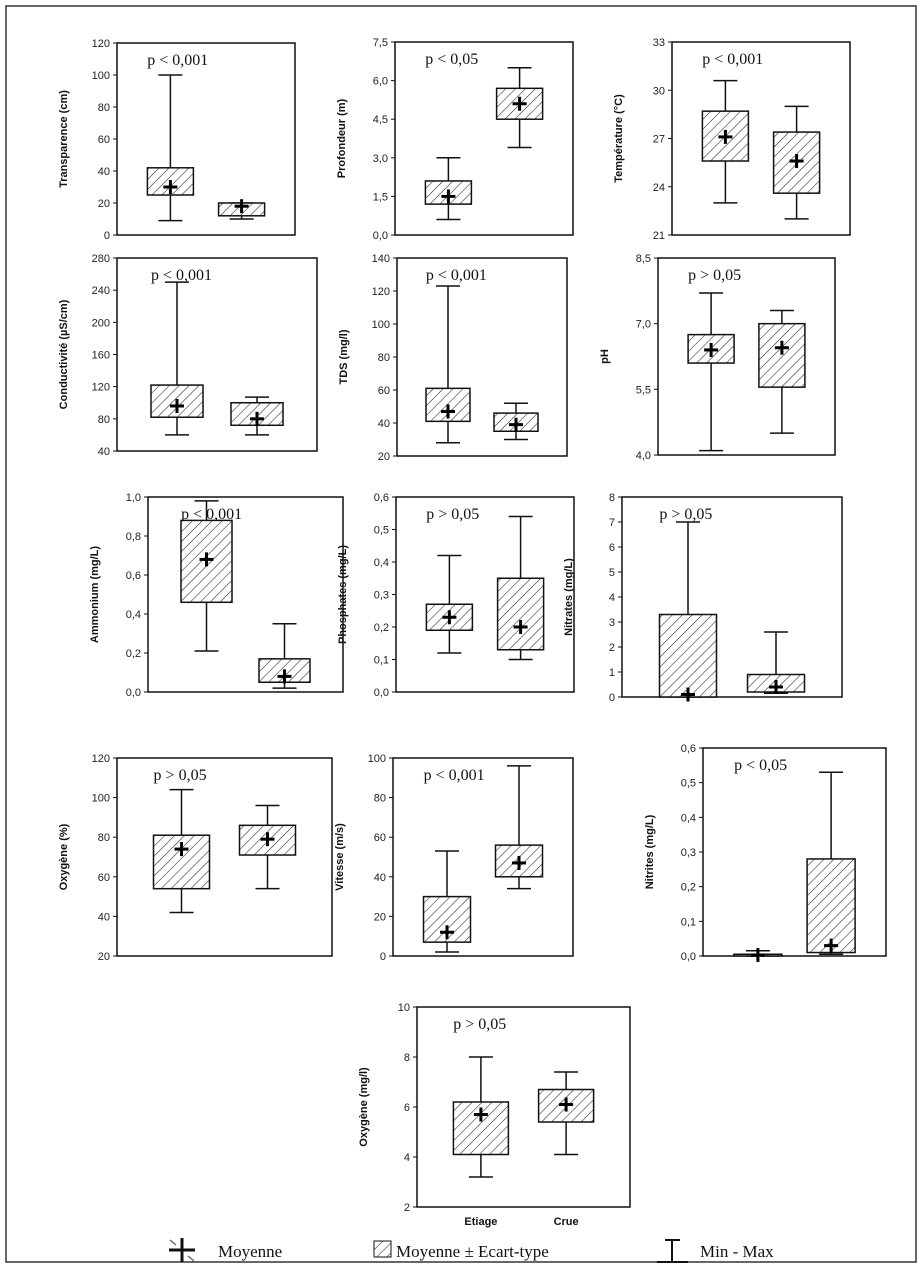 This screenshot has height=1268, width=923. I want to click on p-value-label: p < 0,05, so click(451, 59).